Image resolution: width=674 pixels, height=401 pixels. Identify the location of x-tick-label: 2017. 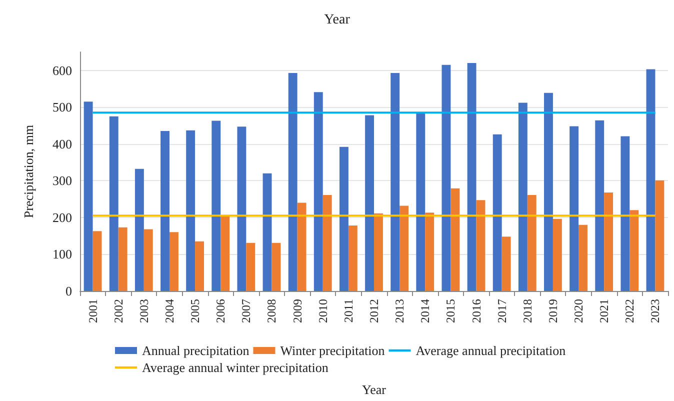
(501, 311).